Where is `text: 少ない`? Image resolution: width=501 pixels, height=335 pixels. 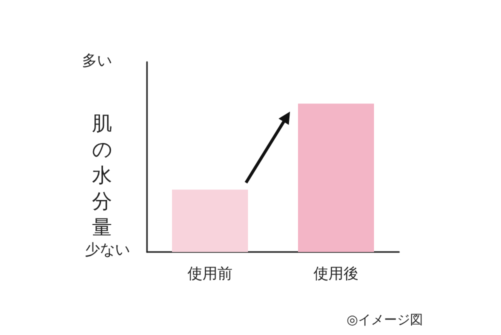
text: 少ない is located at coordinates (107, 249).